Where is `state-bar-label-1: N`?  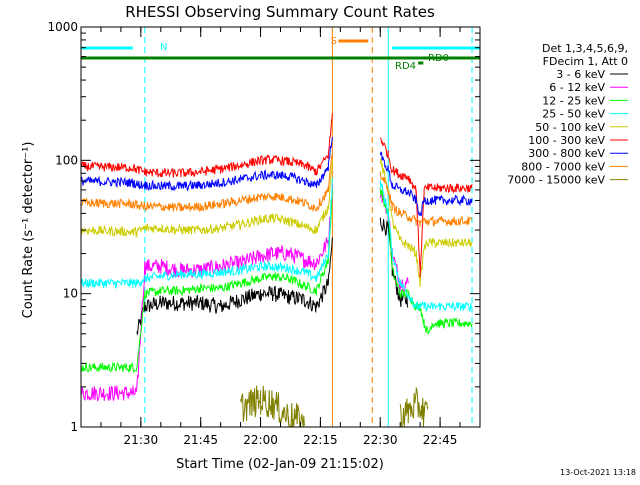 state-bar-label-1: N is located at coordinates (163, 47).